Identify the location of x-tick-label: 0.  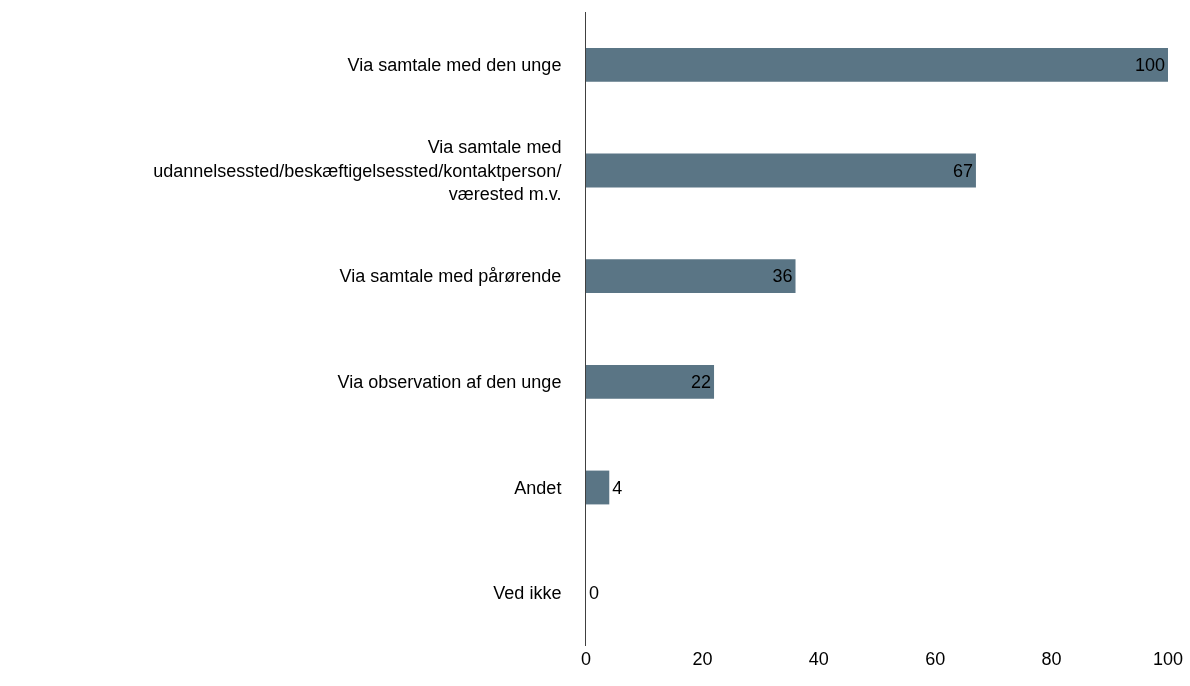
(586, 659).